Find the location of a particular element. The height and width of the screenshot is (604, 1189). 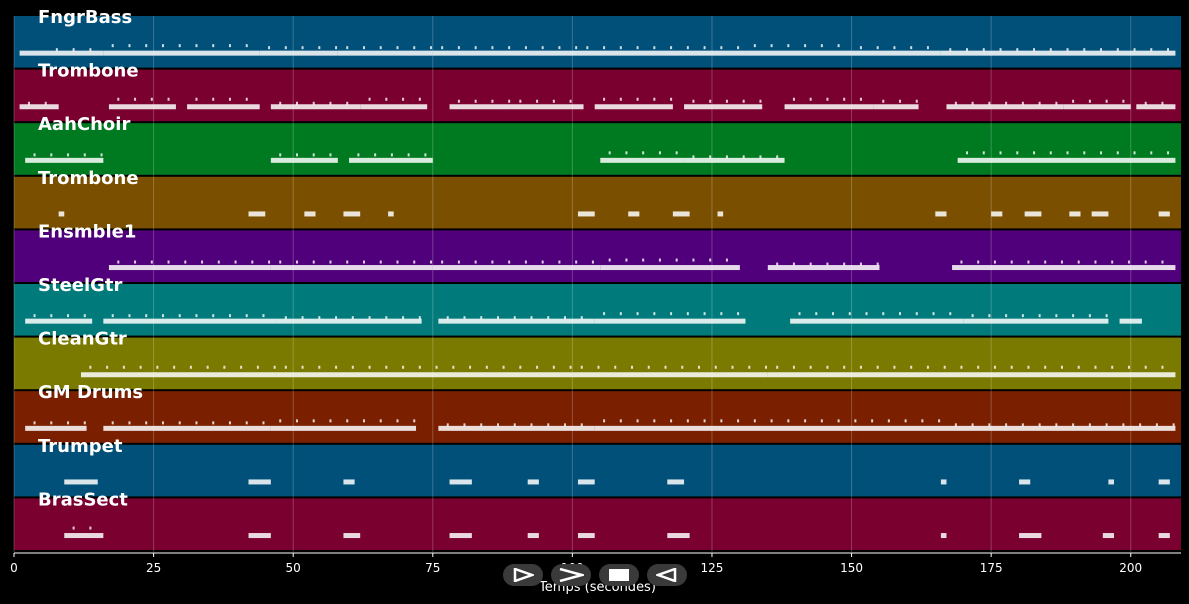

fast-forward-icon is located at coordinates (571, 575).